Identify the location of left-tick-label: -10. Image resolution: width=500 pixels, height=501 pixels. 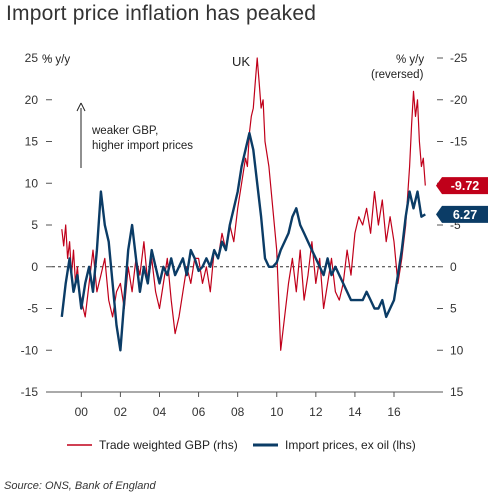
(30, 350).